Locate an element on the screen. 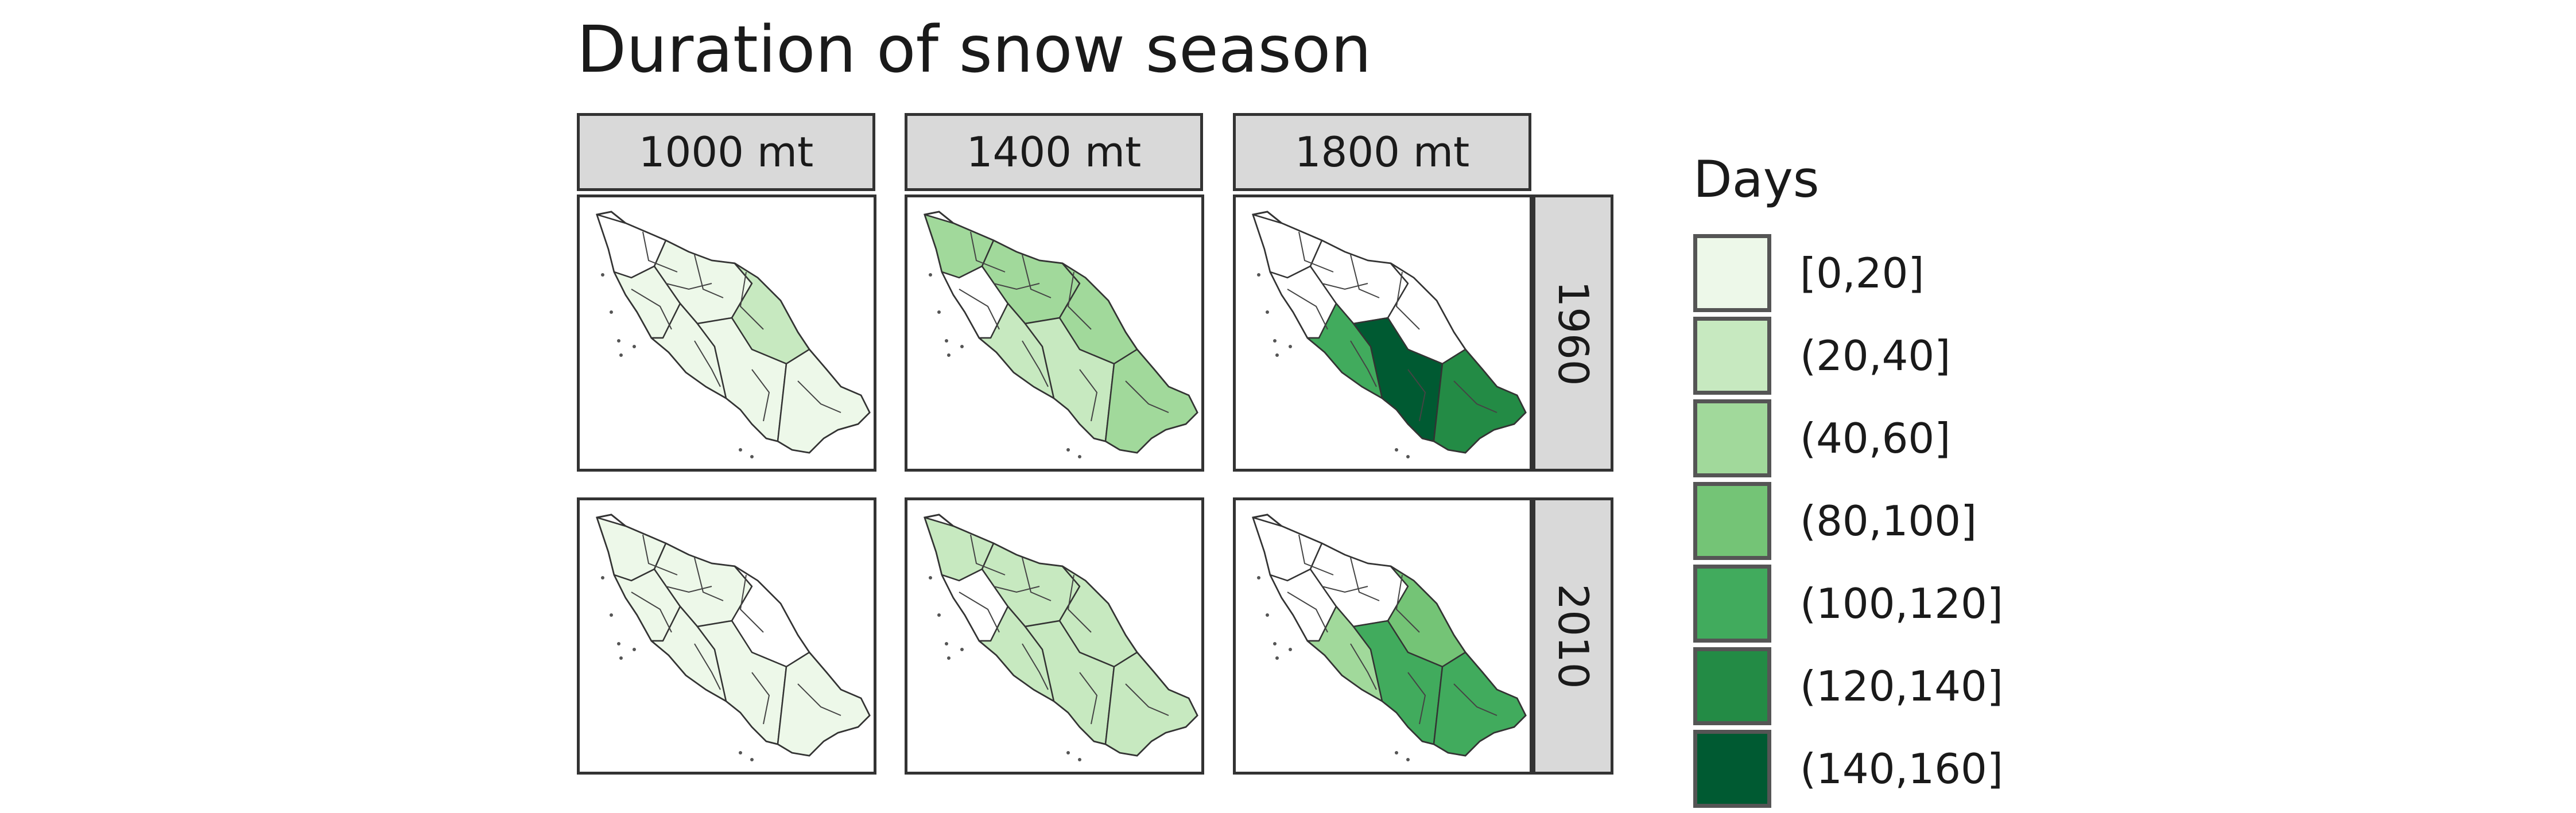 Image resolution: width=2576 pixels, height=813 pixels. legend-title: Days is located at coordinates (1756, 179).